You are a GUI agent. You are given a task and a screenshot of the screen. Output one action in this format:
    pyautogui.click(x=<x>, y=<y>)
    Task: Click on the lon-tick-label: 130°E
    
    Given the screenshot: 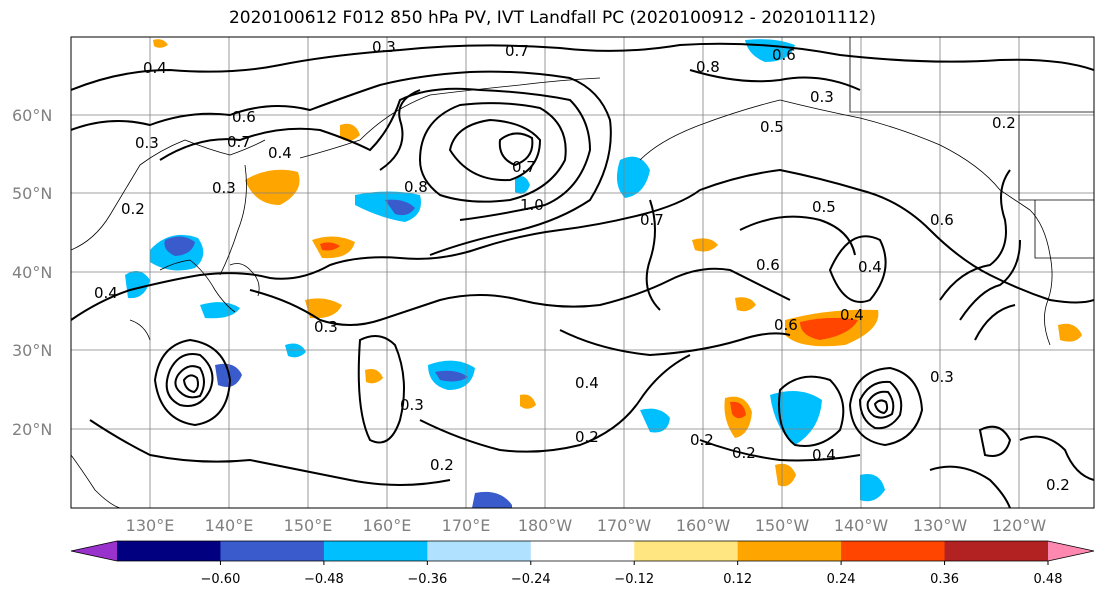 What is the action you would take?
    pyautogui.click(x=150, y=525)
    